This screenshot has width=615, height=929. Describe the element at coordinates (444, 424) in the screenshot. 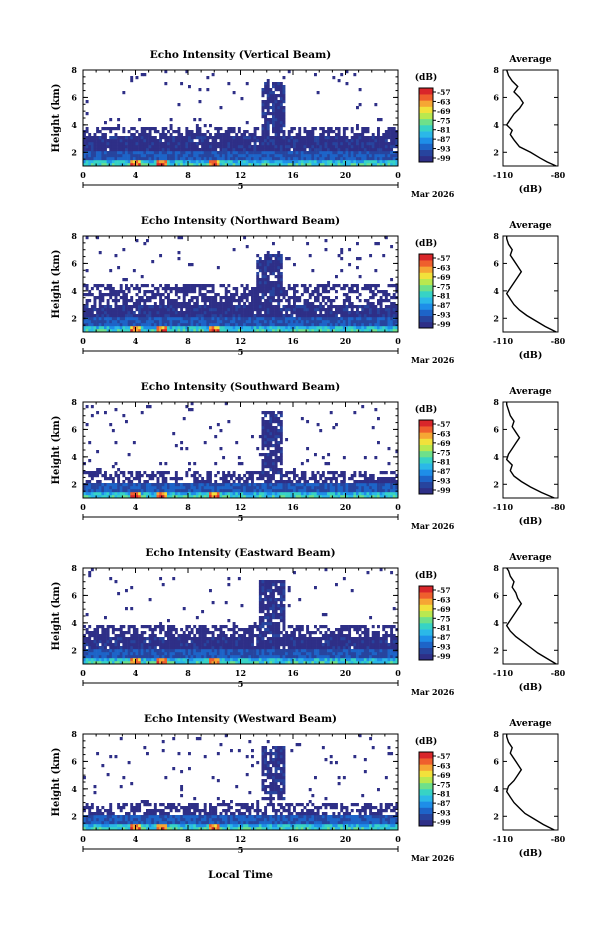

I see `colorbar-tick-label: -57` at that location.